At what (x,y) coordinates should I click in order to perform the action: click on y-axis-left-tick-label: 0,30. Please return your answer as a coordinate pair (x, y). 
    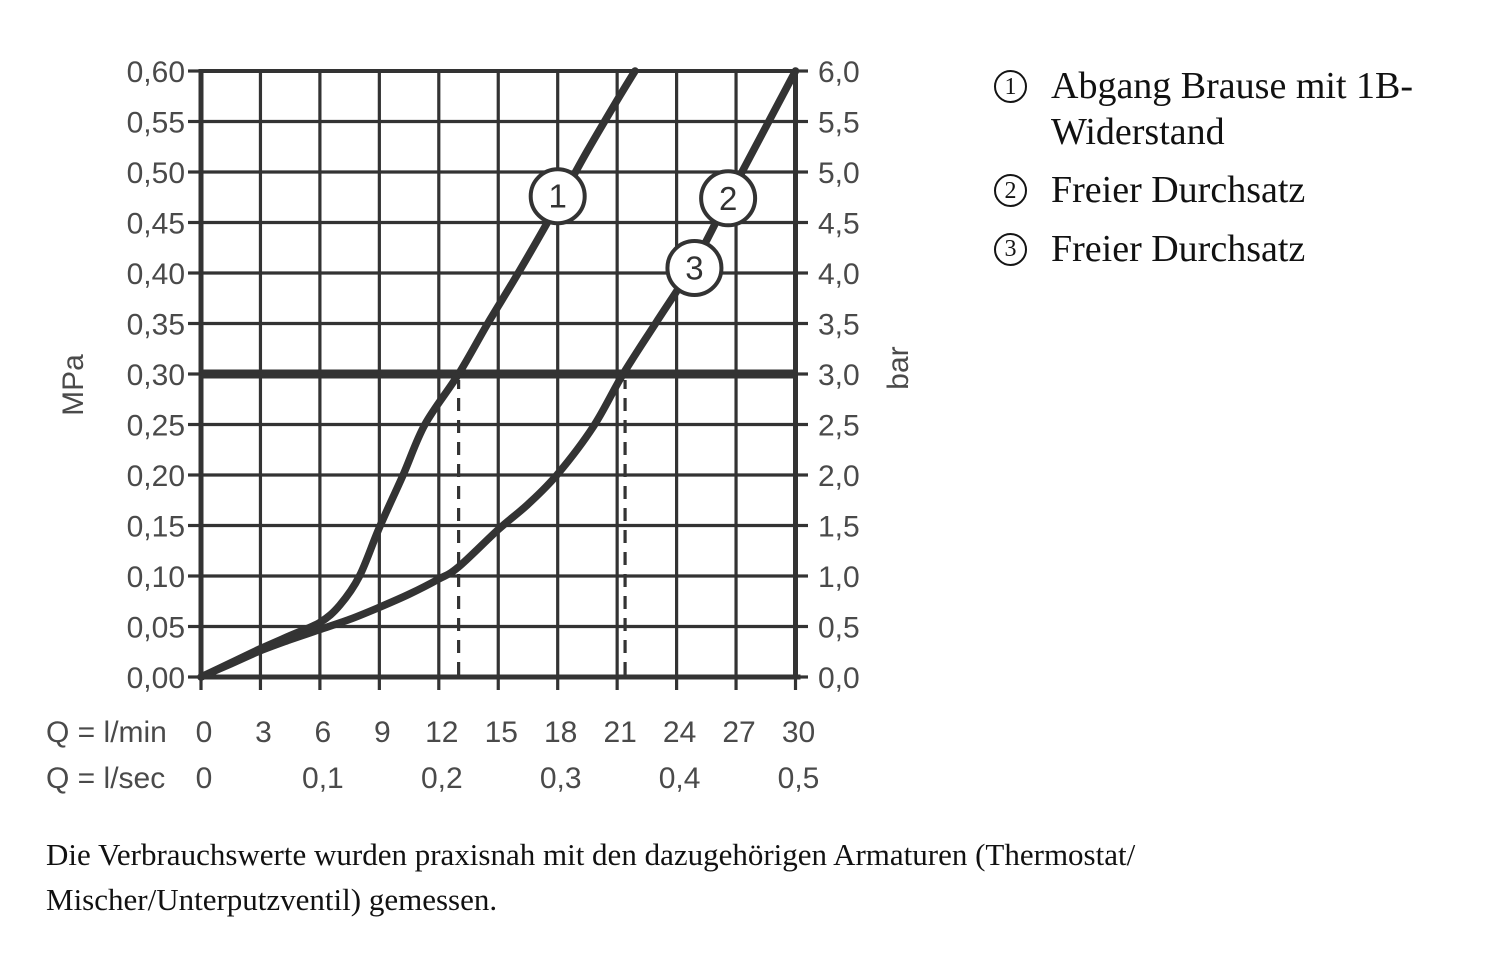
    Looking at the image, I should click on (156, 375).